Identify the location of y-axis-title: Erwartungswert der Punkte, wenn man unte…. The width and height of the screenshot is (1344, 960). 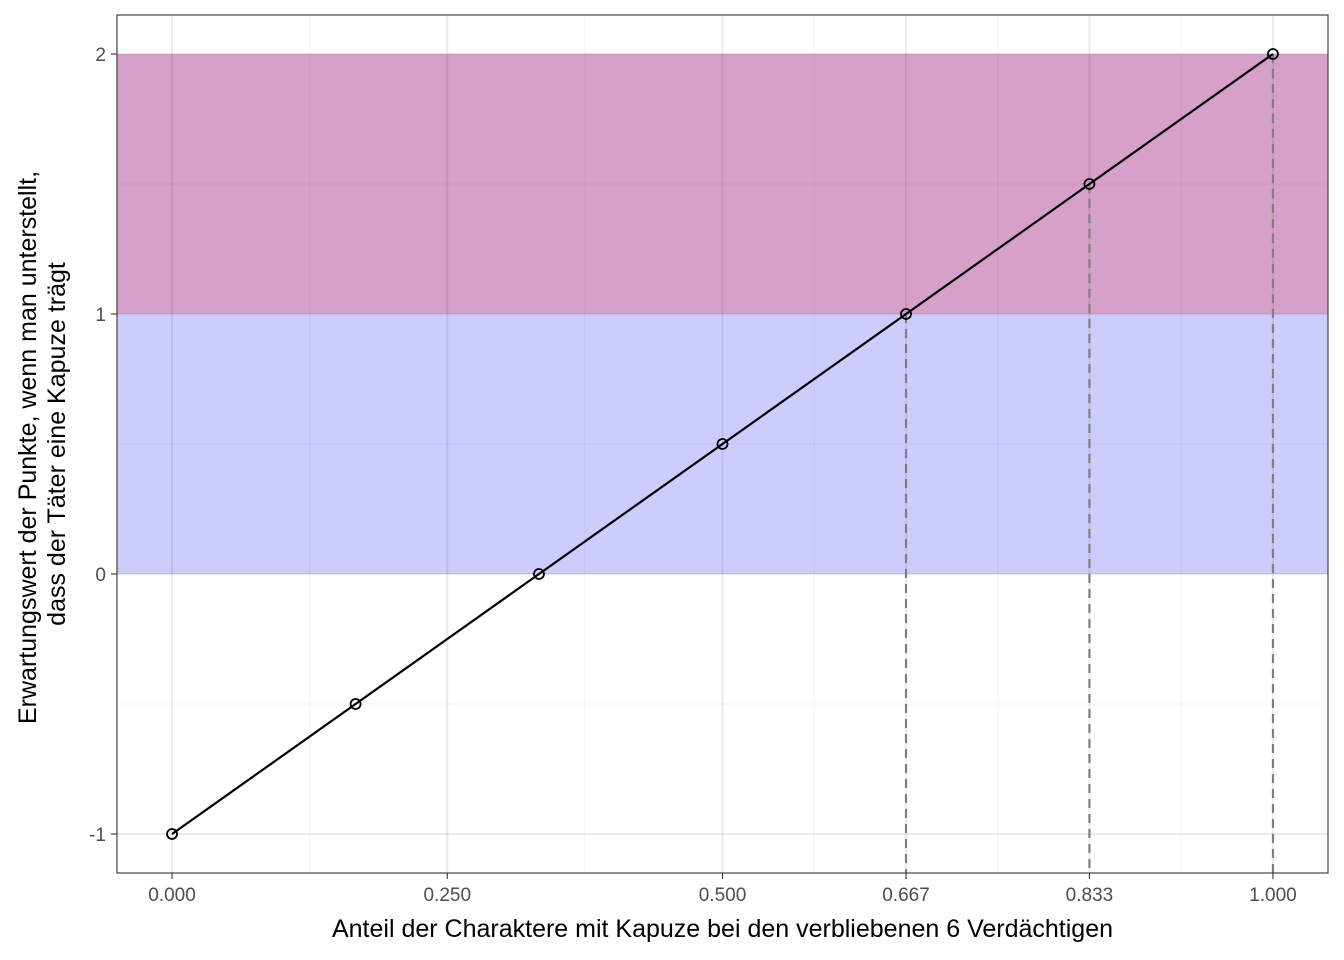
(42, 444).